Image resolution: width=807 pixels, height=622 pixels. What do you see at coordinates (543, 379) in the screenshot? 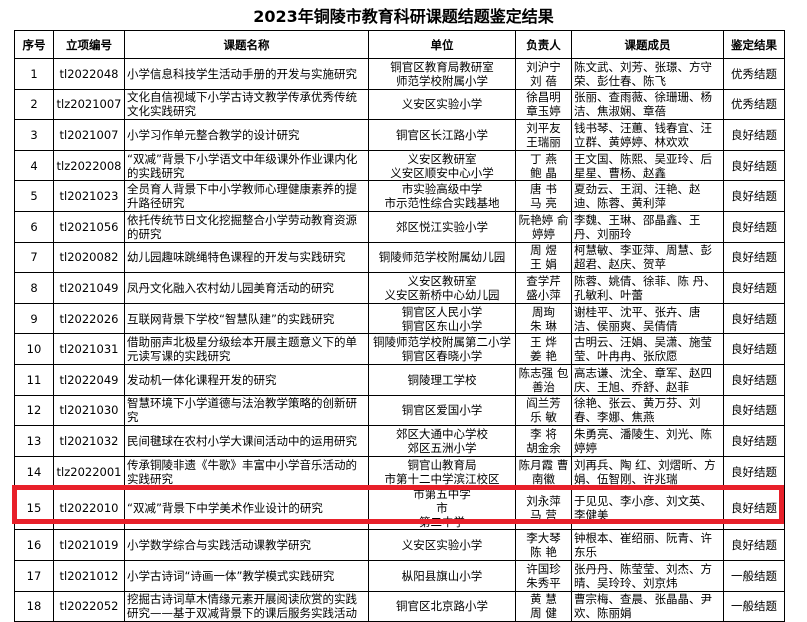
I see `cell-lead: 陈志强 包善治` at bounding box center [543, 379].